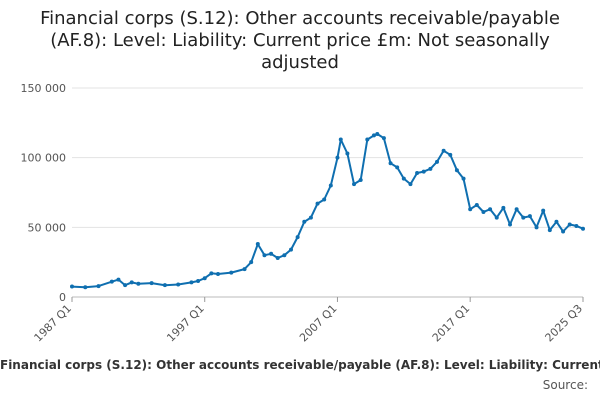 This screenshot has width=600, height=400. I want to click on x-tick-label: 2017 Q1, so click(451, 323).